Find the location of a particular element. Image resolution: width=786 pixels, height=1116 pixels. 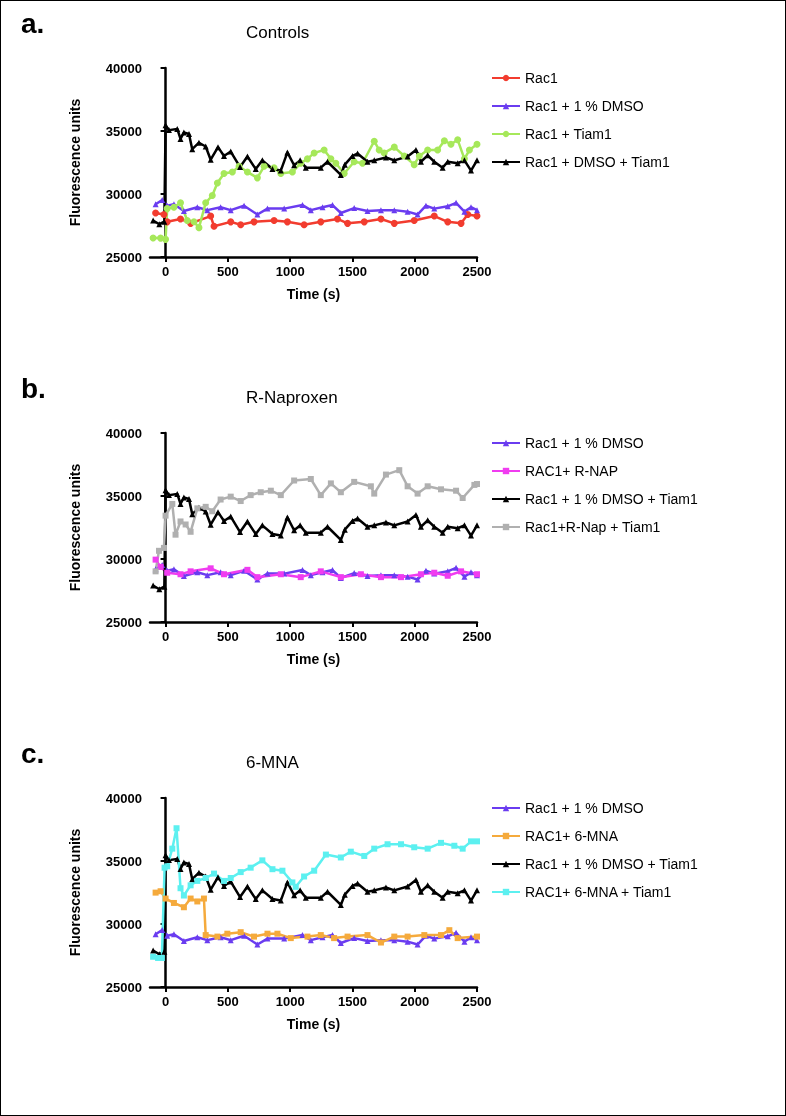

legend-label: RAC1+ 6-MNA is located at coordinates (572, 836).